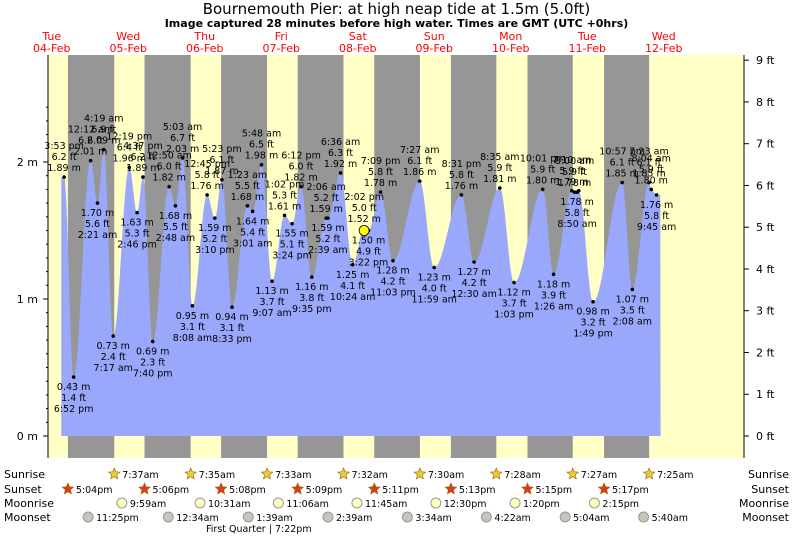 This screenshot has height=538, width=793. Describe the element at coordinates (765, 436) in the screenshot. I see `y-tick-label-right: 0 ft` at that location.